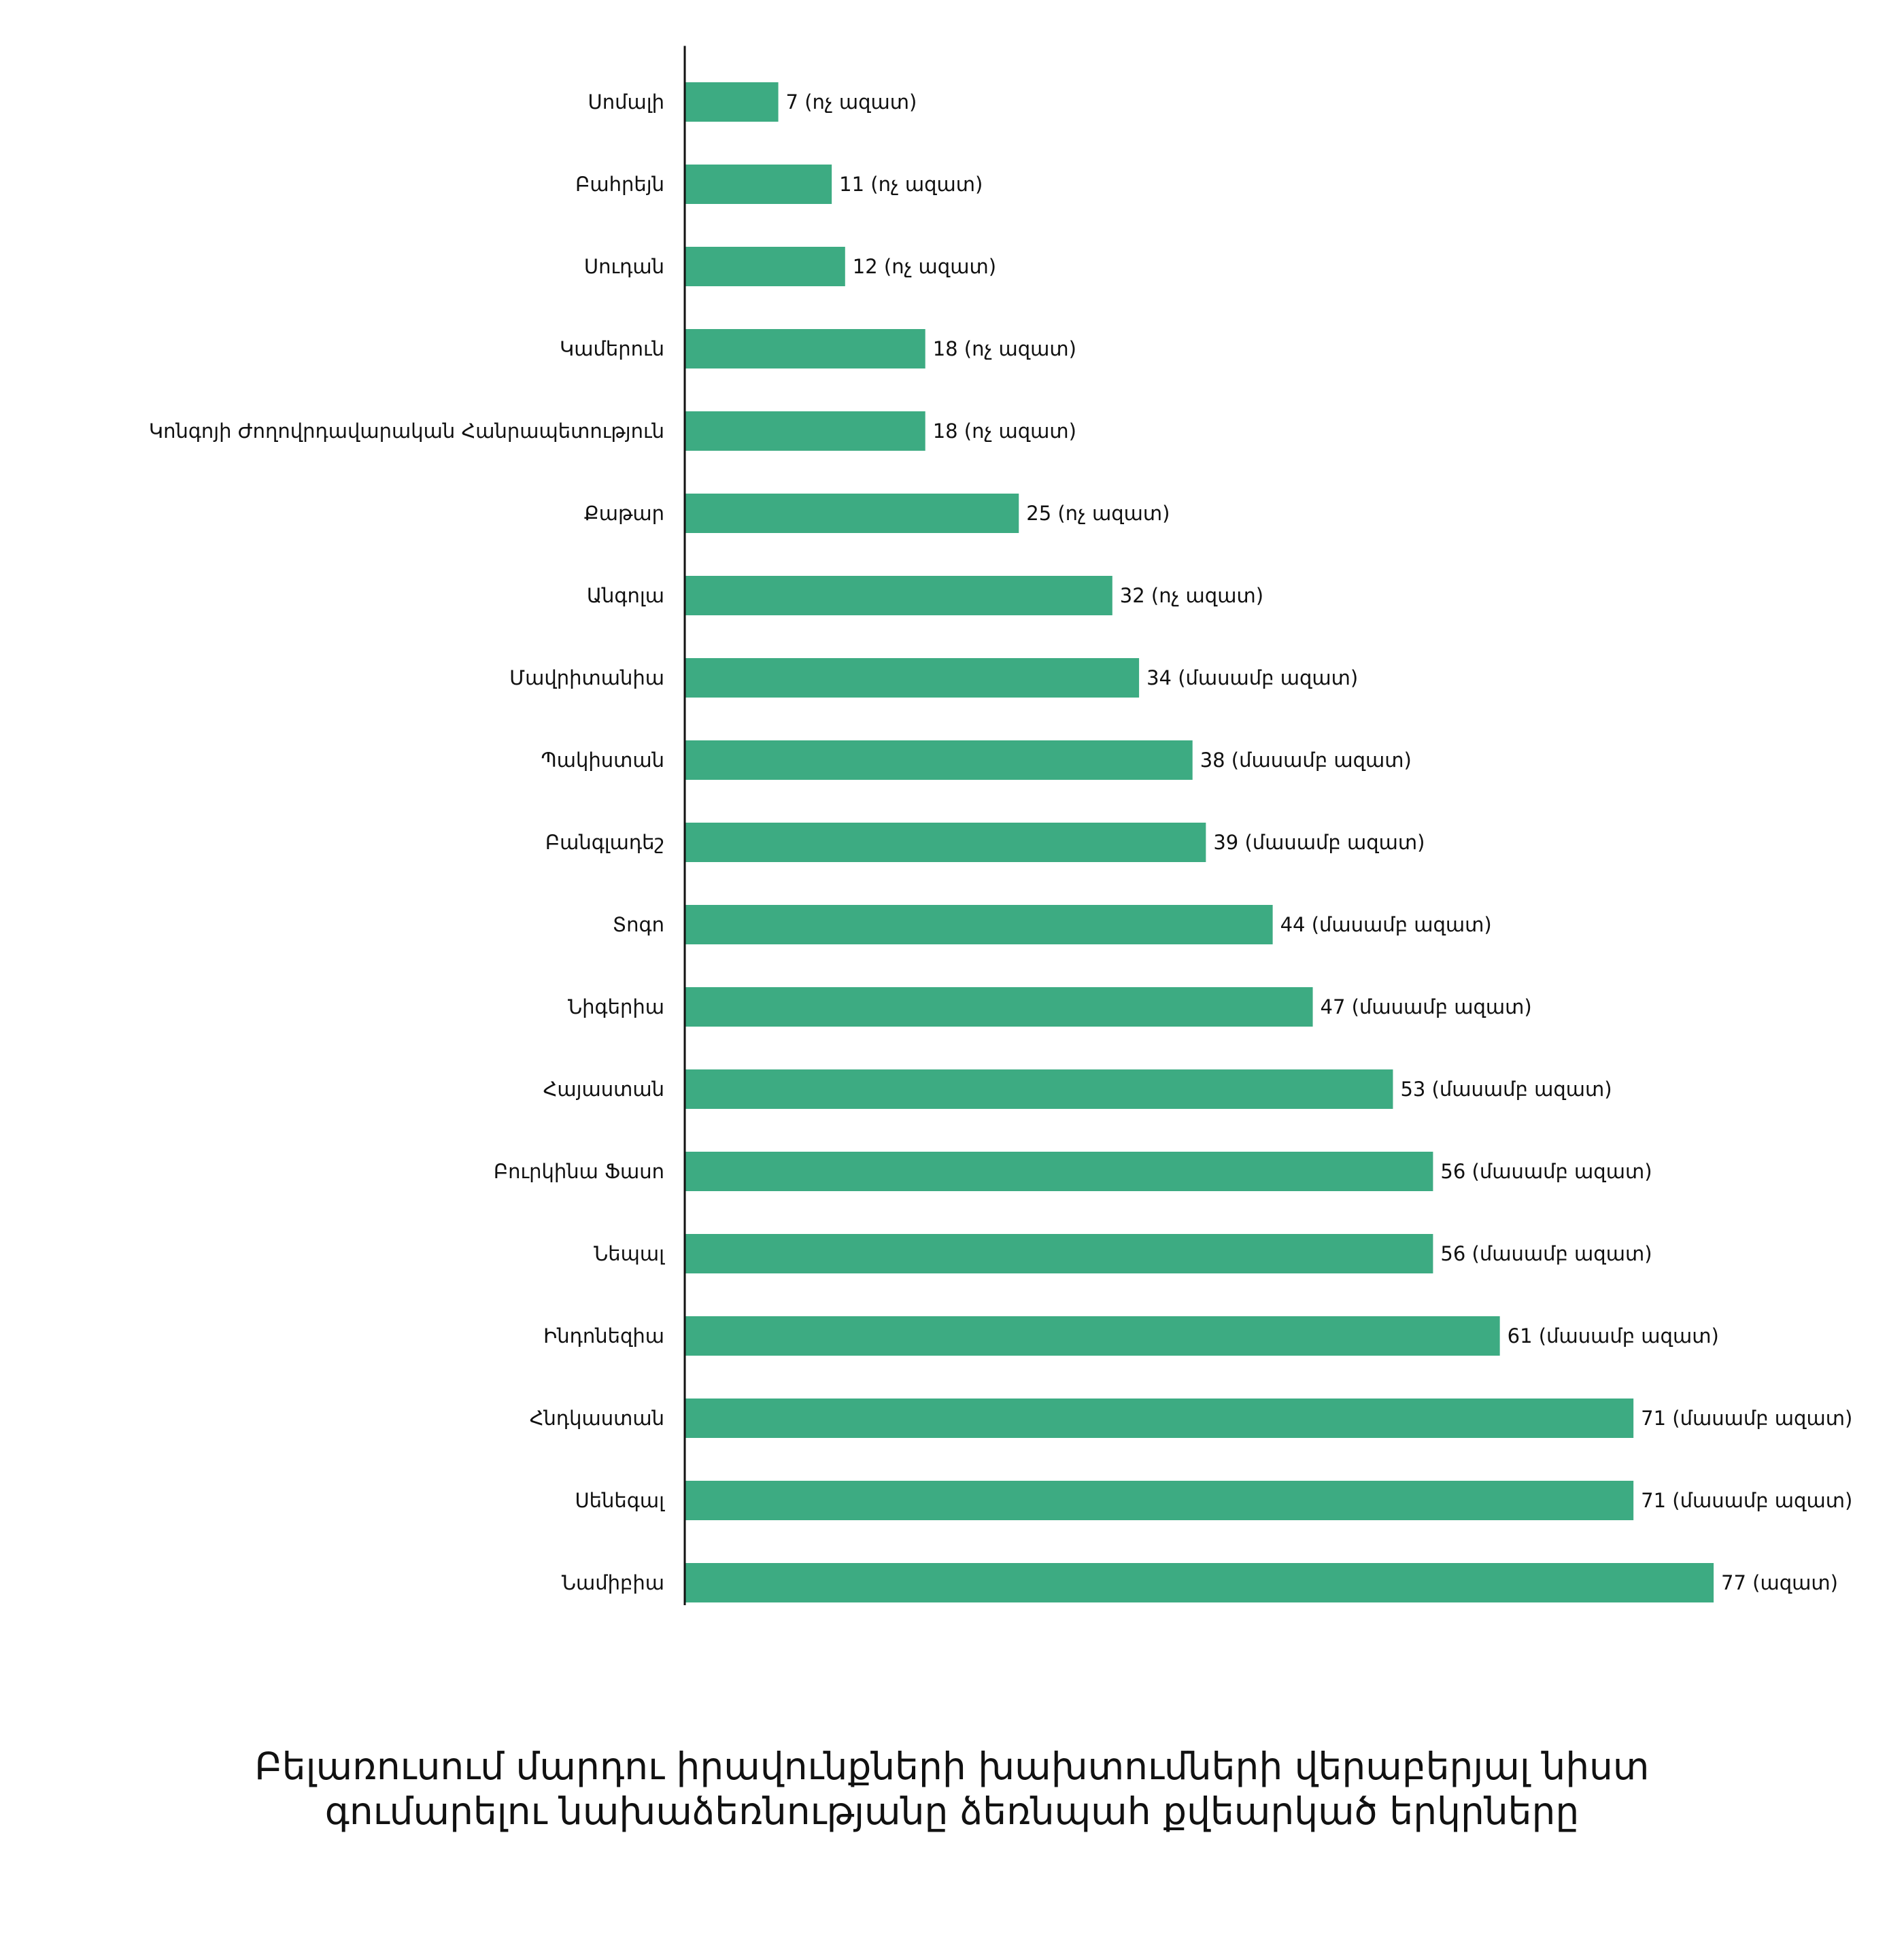 This screenshot has width=1904, height=1939. Describe the element at coordinates (604, 1089) in the screenshot. I see `category-label-12: Հայաստան` at that location.